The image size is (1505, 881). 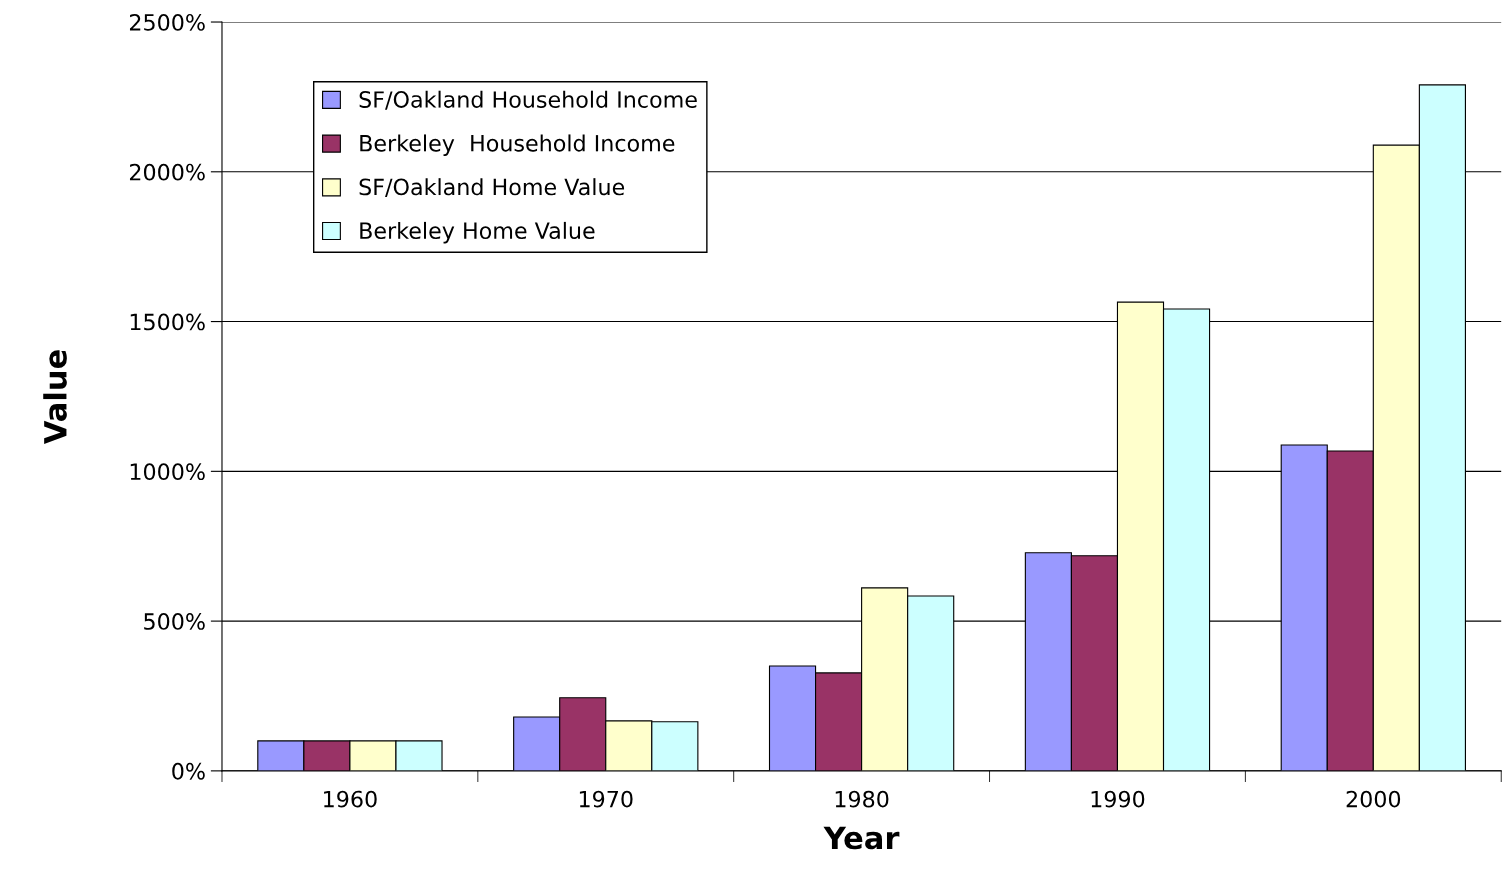 What do you see at coordinates (55, 397) in the screenshot?
I see `y-axis-title: Value` at bounding box center [55, 397].